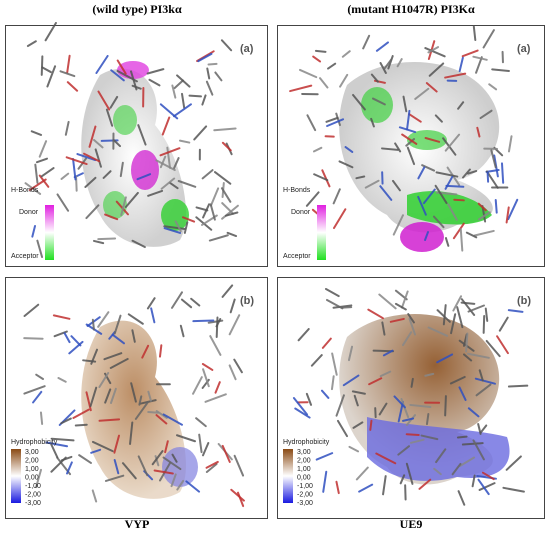  Describe the element at coordinates (304, 461) in the screenshot. I see `legend-label: 2,00` at that location.